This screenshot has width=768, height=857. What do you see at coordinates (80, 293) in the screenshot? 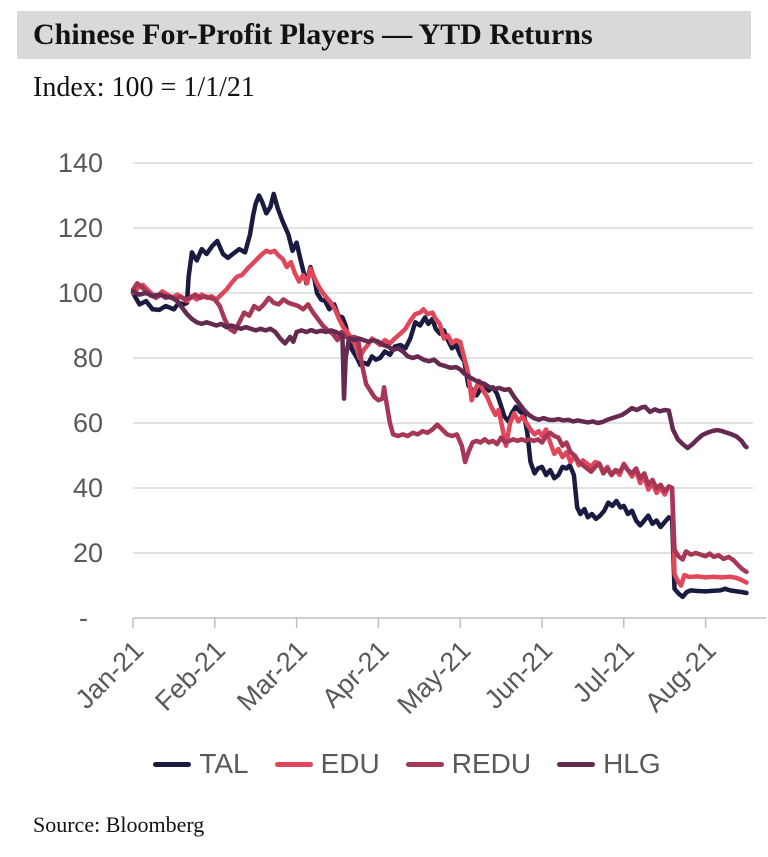
I see `svg-text: 100` at bounding box center [80, 293].